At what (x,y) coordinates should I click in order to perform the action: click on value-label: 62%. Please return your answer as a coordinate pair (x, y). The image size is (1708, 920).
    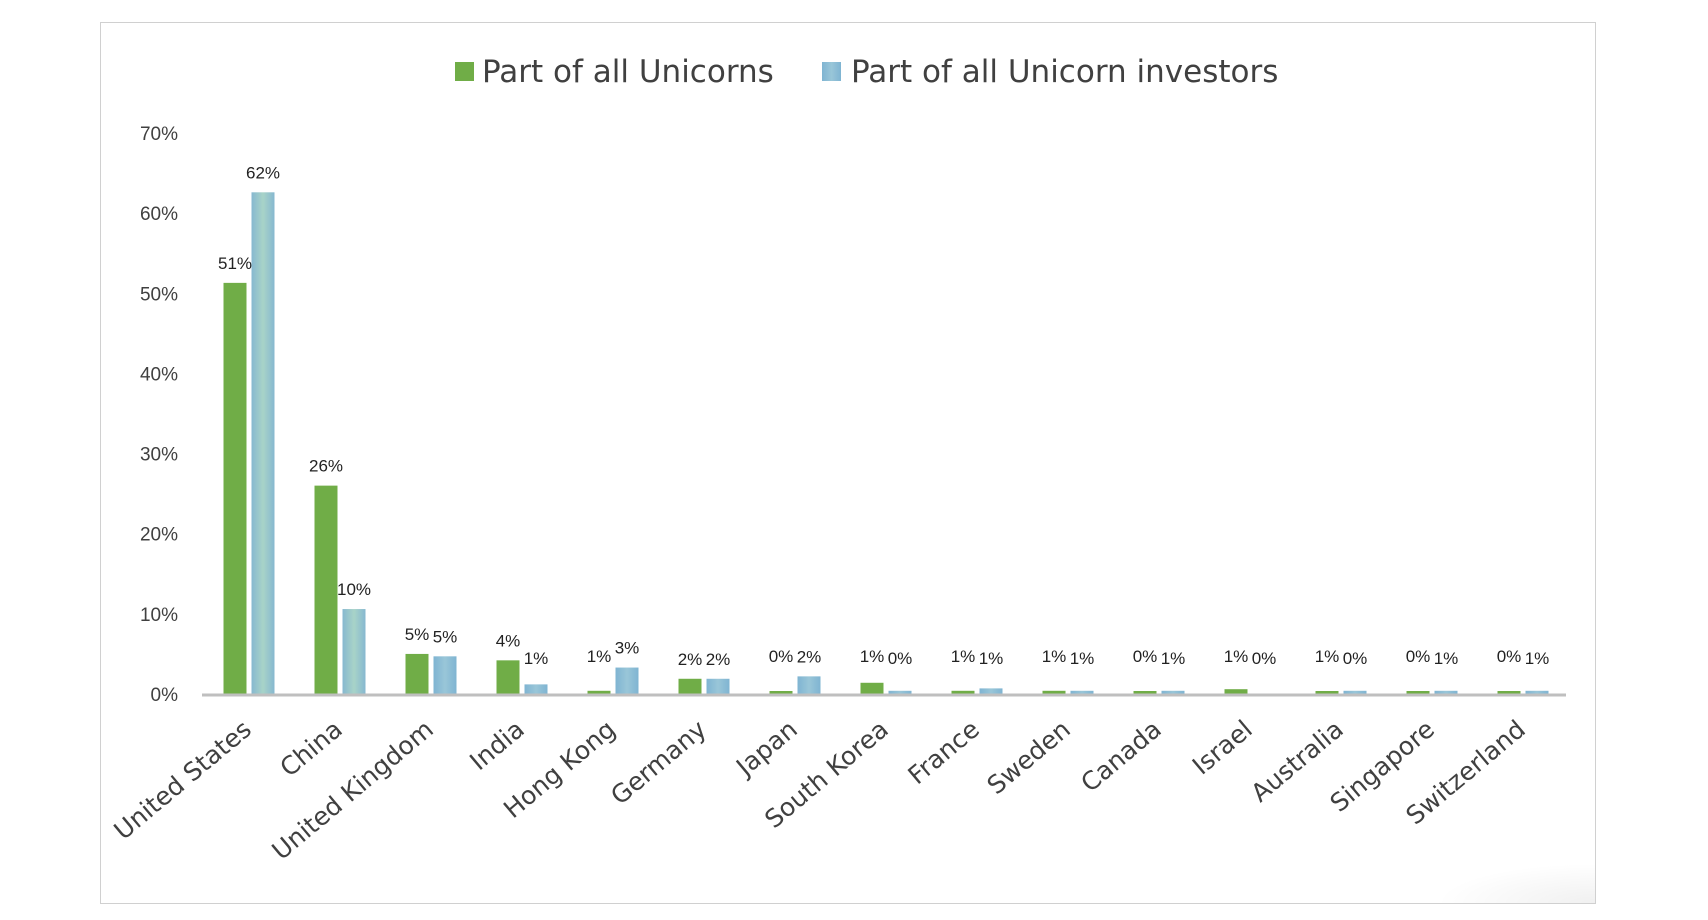
    Looking at the image, I should click on (263, 172).